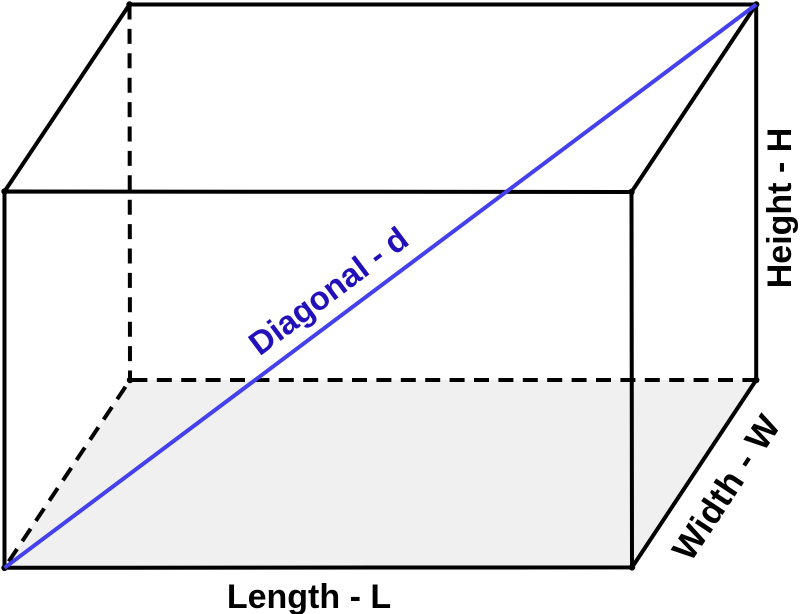 The width and height of the screenshot is (800, 614). Describe the element at coordinates (328, 290) in the screenshot. I see `svg-text: Diagonal - d` at that location.